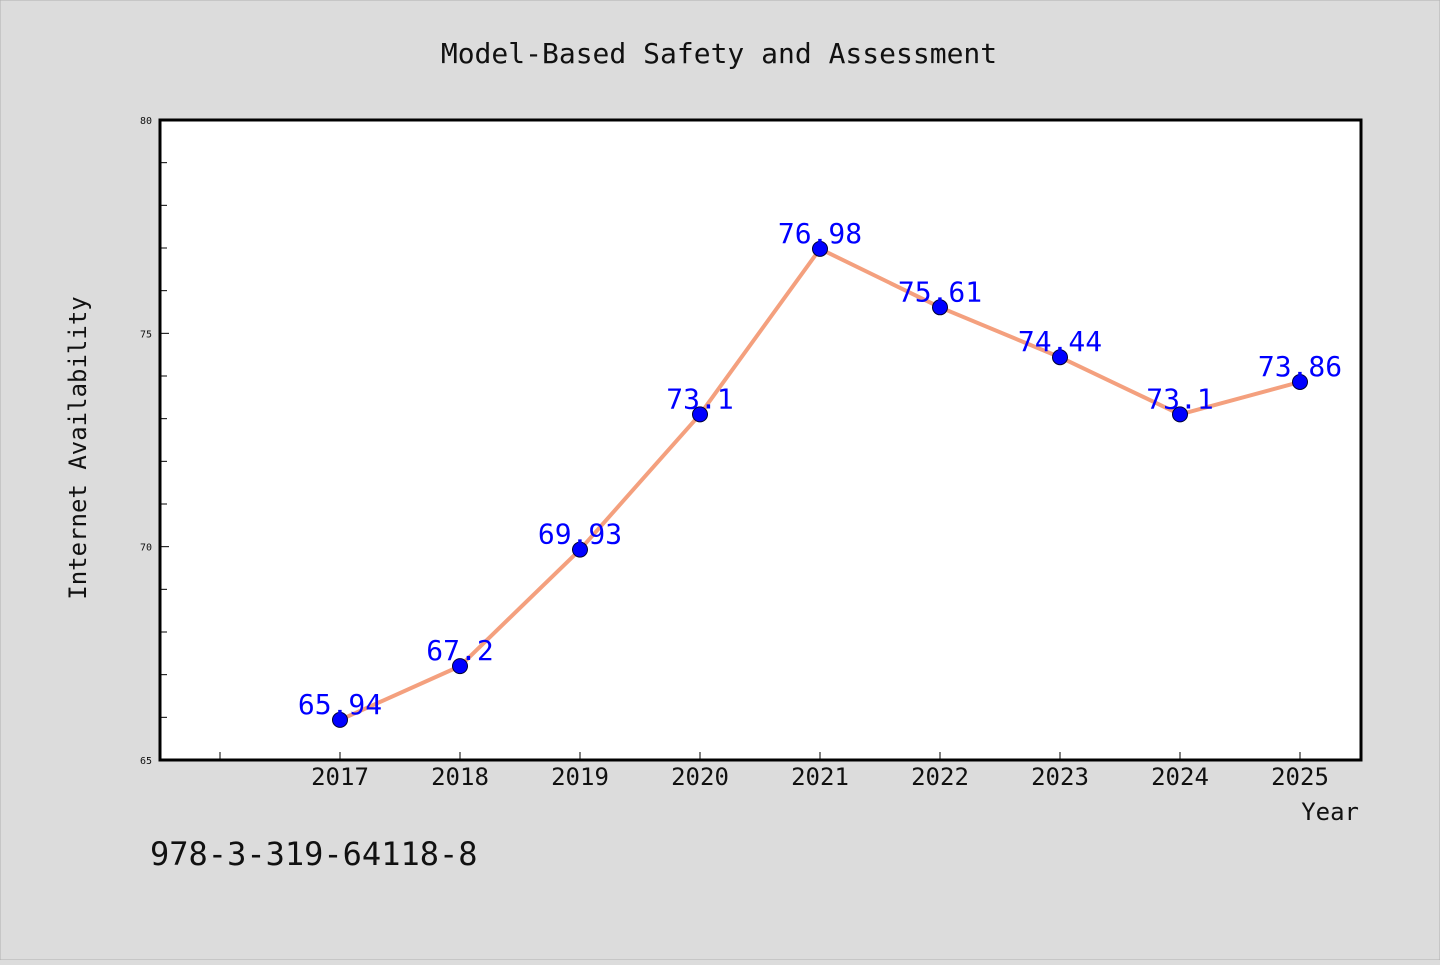 The width and height of the screenshot is (1440, 965). I want to click on y-axis-label: Internet Availability, so click(78, 447).